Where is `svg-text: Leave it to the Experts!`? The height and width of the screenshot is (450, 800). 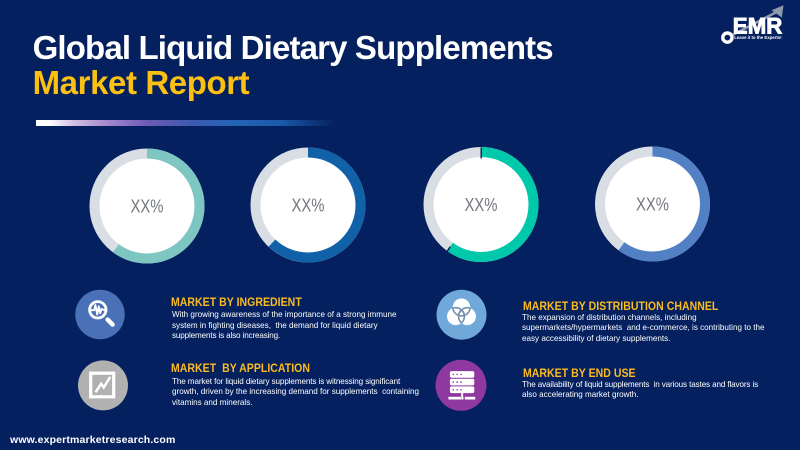 svg-text: Leave it to the Experts! is located at coordinates (758, 37).